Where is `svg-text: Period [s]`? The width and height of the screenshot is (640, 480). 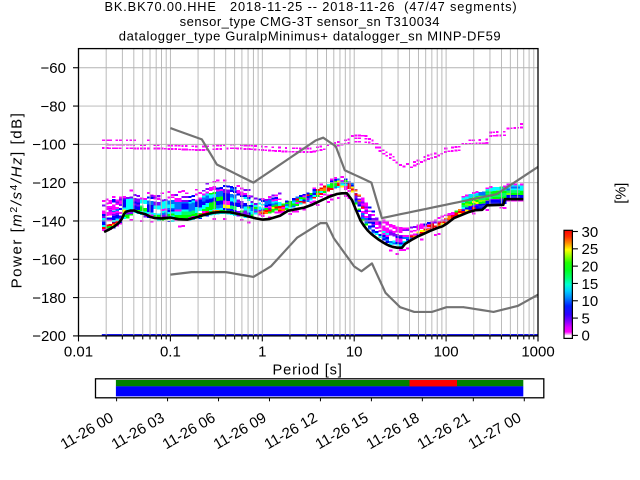 svg-text: Period [s] is located at coordinates (308, 371).